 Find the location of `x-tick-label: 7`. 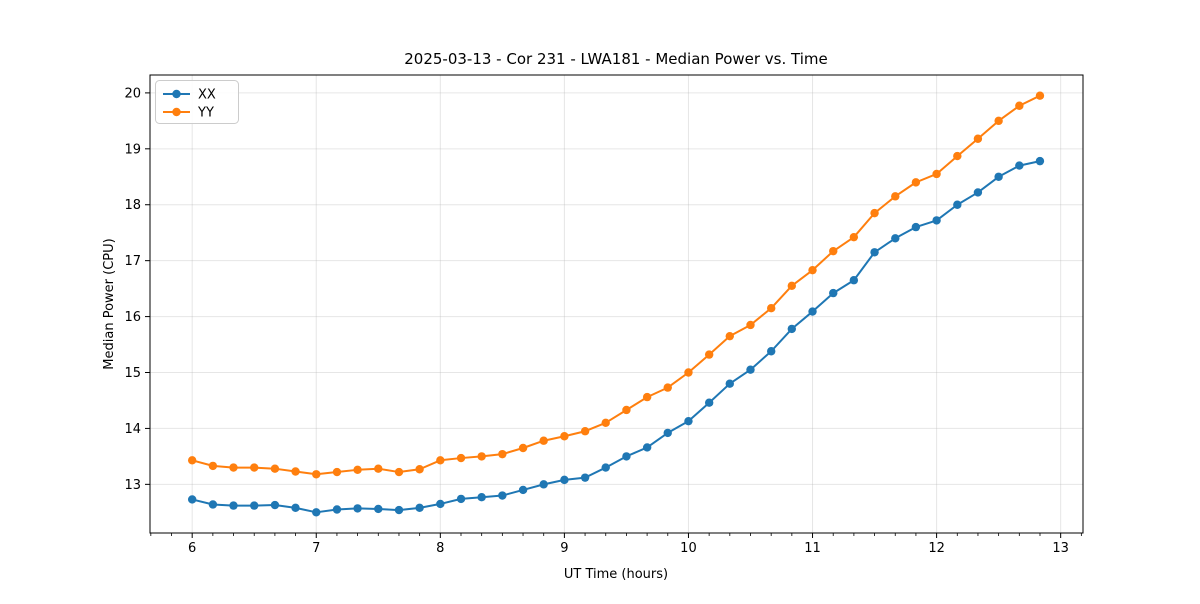

x-tick-label: 7 is located at coordinates (316, 548).